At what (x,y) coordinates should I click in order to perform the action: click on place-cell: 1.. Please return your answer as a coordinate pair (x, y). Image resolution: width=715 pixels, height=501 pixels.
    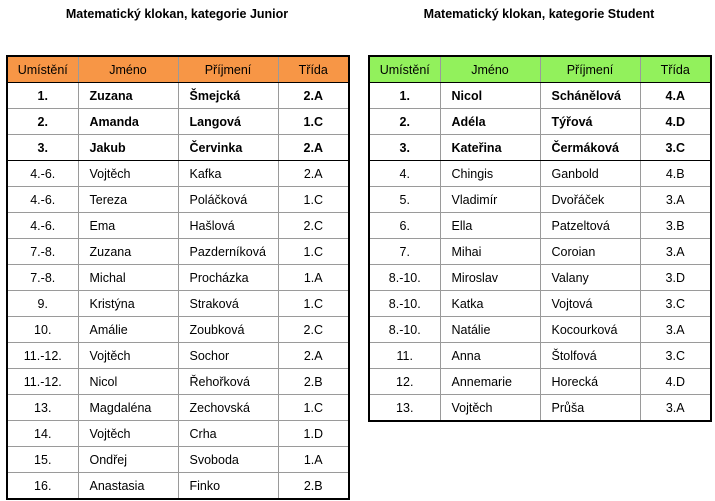
    Looking at the image, I should click on (43, 95).